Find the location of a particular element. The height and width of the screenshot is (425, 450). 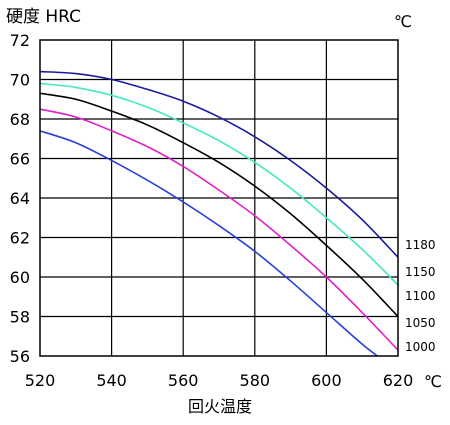

series-label-1100: 1100 is located at coordinates (420, 296).